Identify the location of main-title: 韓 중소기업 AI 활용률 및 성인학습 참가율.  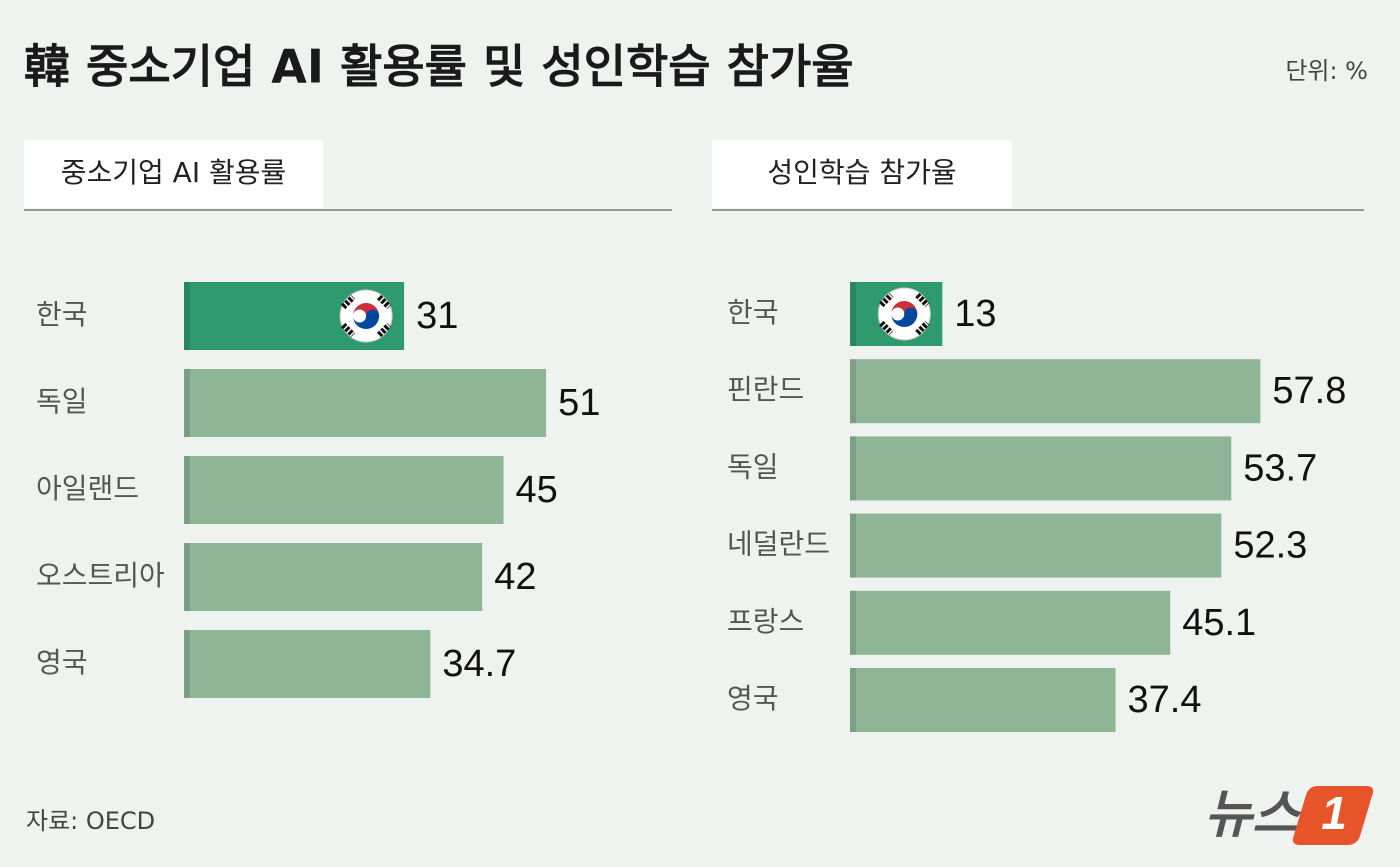
(439, 67).